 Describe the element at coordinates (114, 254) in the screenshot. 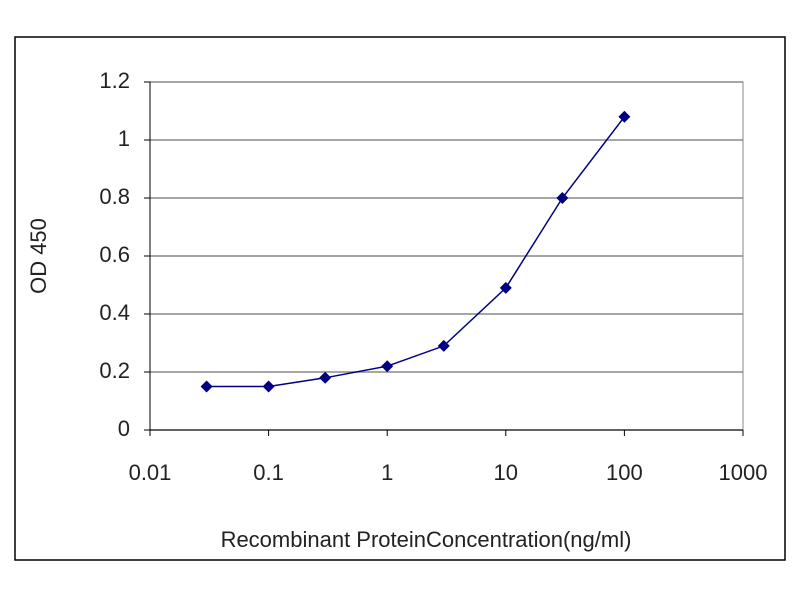

I see `y-tick-label: 0.6` at that location.